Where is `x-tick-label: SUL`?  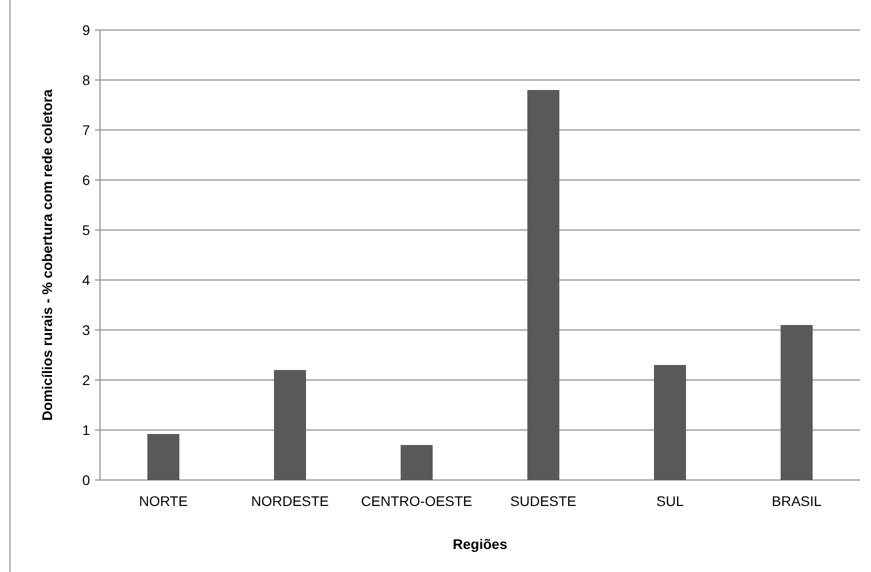 x-tick-label: SUL is located at coordinates (670, 501).